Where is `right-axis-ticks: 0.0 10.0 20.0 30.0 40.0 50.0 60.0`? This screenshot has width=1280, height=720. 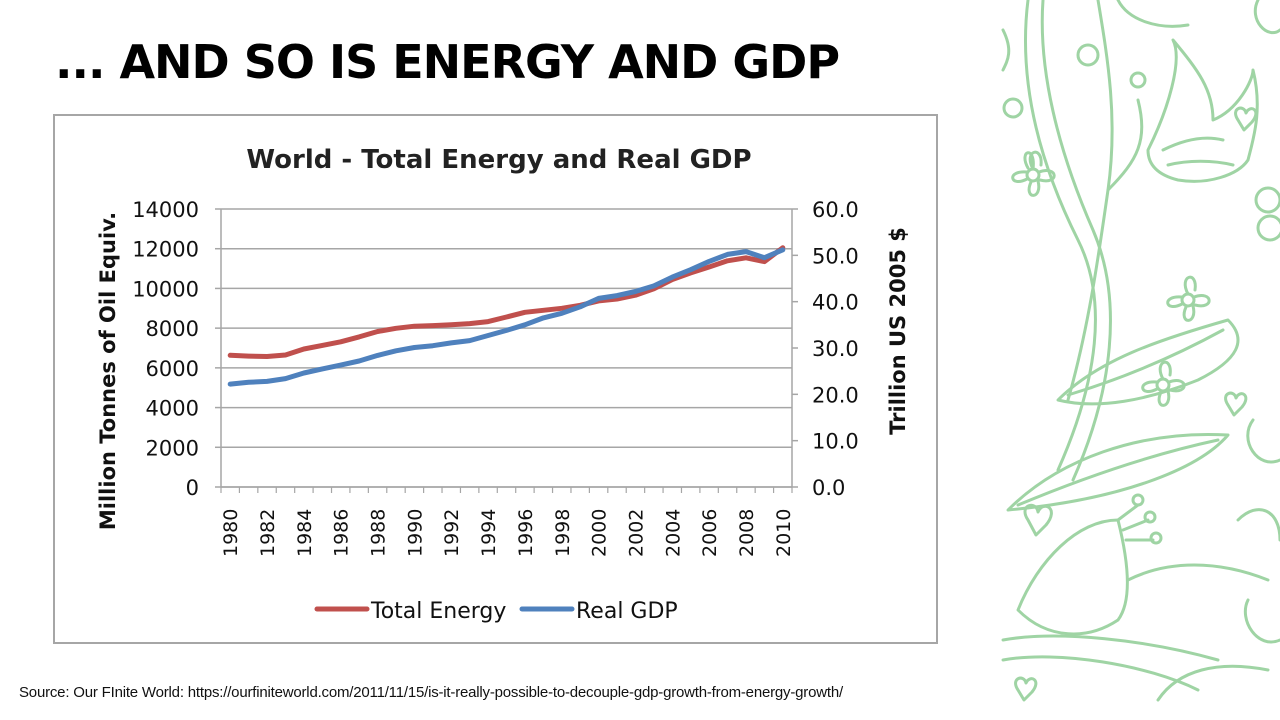
right-axis-ticks: 0.0 10.0 20.0 30.0 40.0 50.0 60.0 is located at coordinates (825, 349).